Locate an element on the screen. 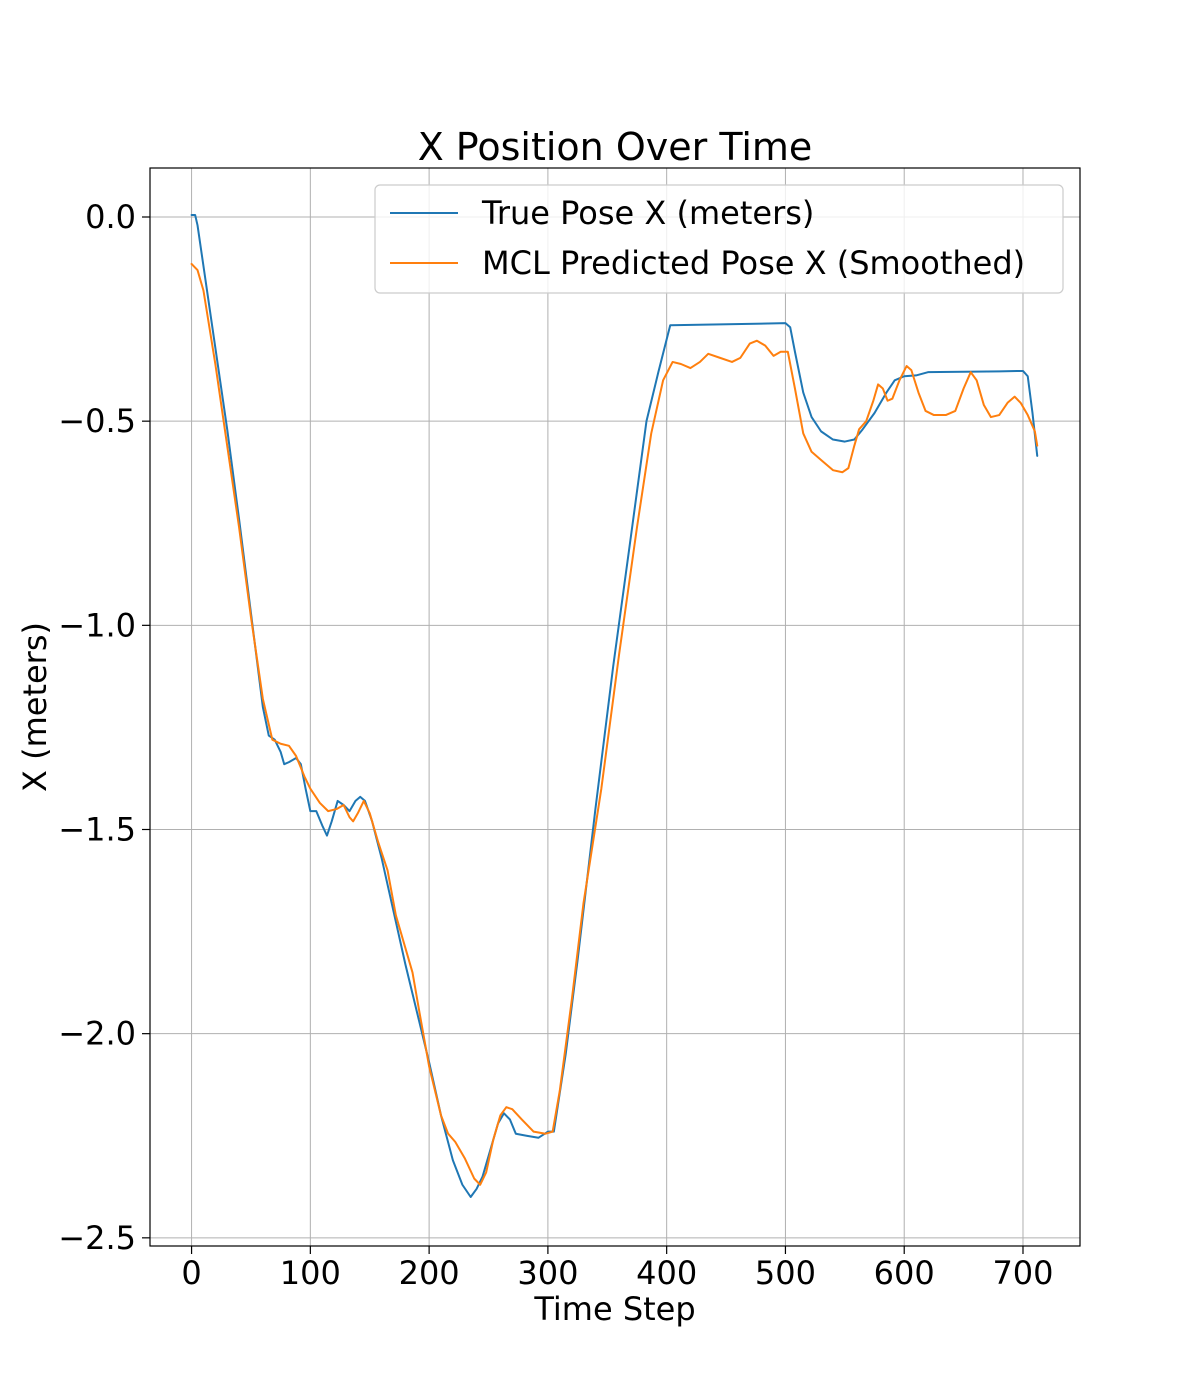  y-tick-label: −0.5 is located at coordinates (97, 421).